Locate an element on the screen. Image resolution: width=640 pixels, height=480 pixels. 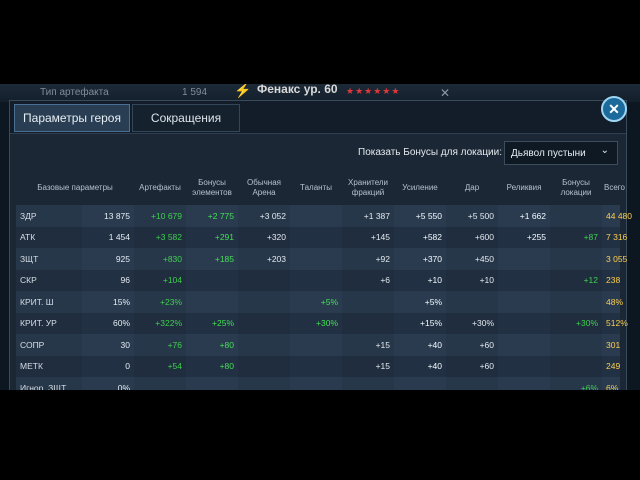
stat-bonus: +1 387 is located at coordinates (368, 216).